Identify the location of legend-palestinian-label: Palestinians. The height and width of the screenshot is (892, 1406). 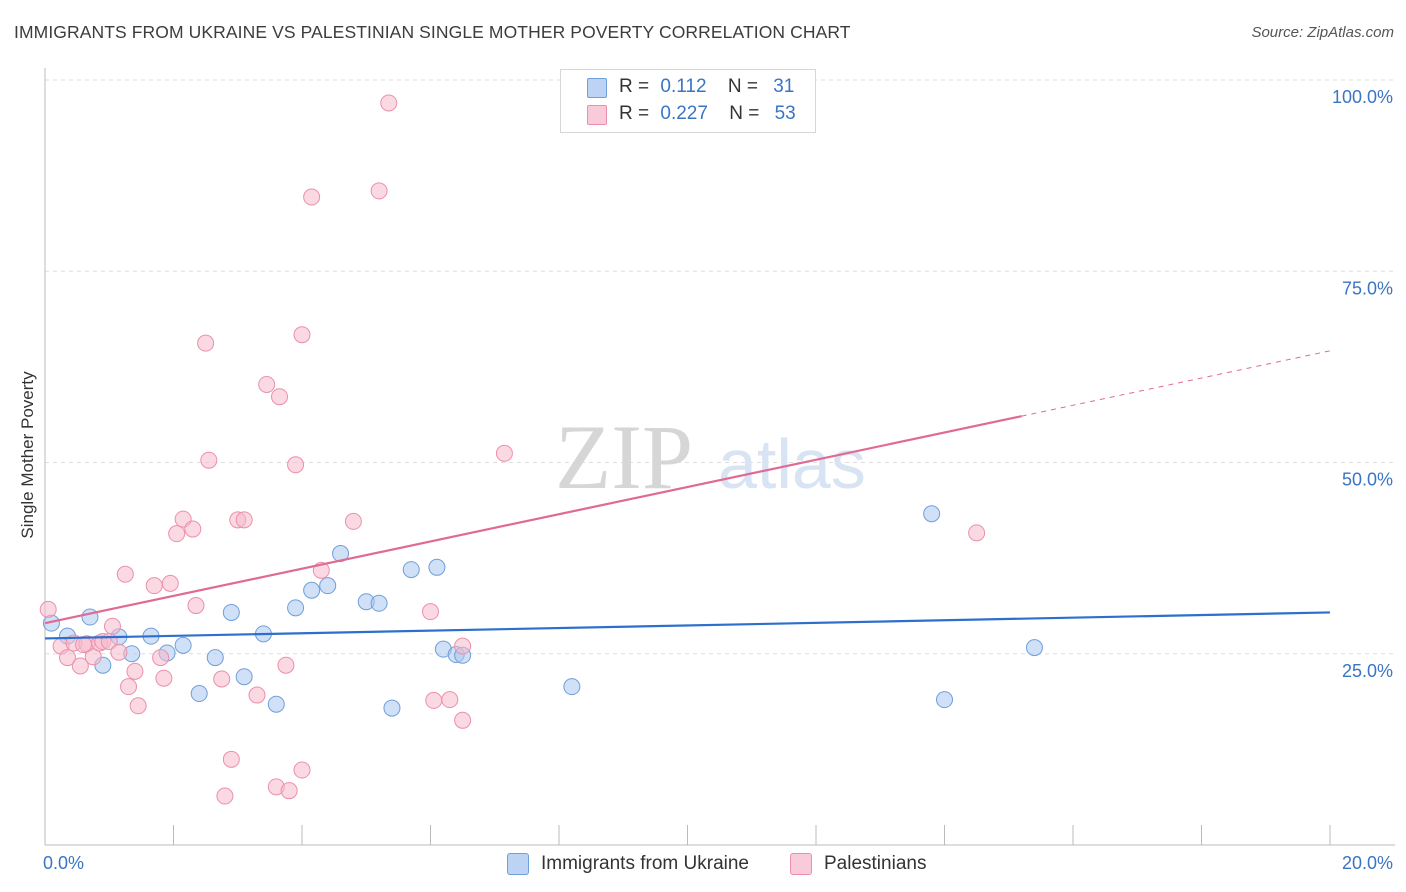
(875, 863).